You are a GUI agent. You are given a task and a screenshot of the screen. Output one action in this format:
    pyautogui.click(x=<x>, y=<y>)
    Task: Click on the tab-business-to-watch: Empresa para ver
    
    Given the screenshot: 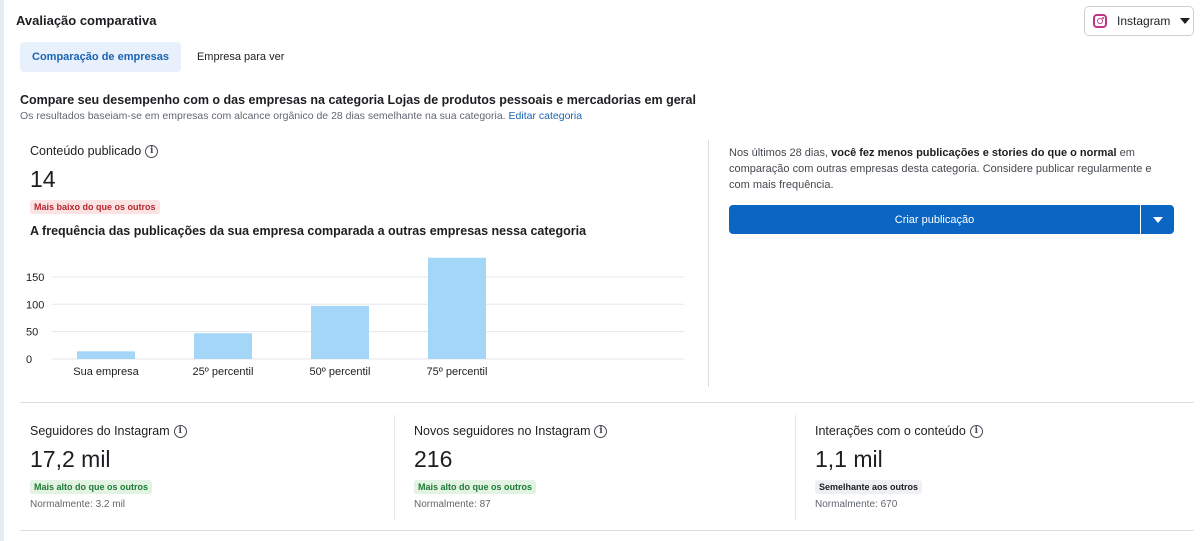 What is the action you would take?
    pyautogui.click(x=240, y=57)
    